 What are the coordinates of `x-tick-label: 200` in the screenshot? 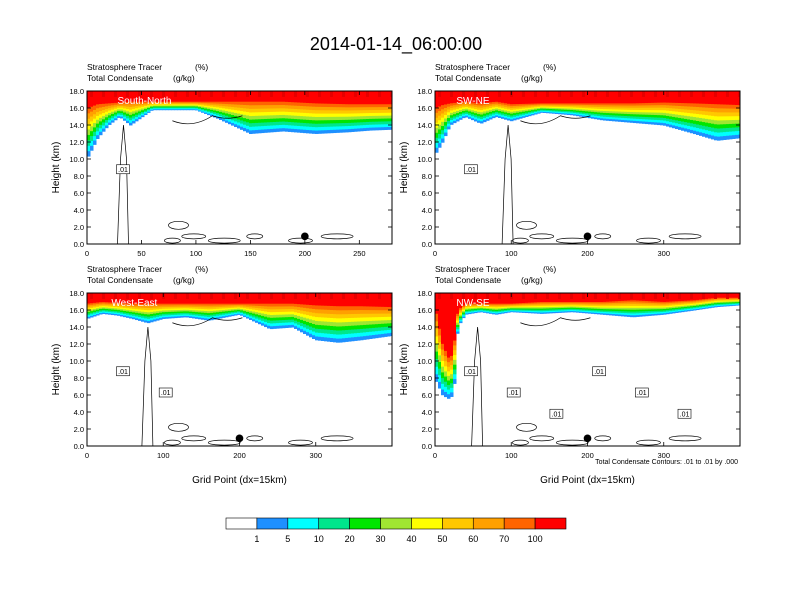 It's located at (587, 455).